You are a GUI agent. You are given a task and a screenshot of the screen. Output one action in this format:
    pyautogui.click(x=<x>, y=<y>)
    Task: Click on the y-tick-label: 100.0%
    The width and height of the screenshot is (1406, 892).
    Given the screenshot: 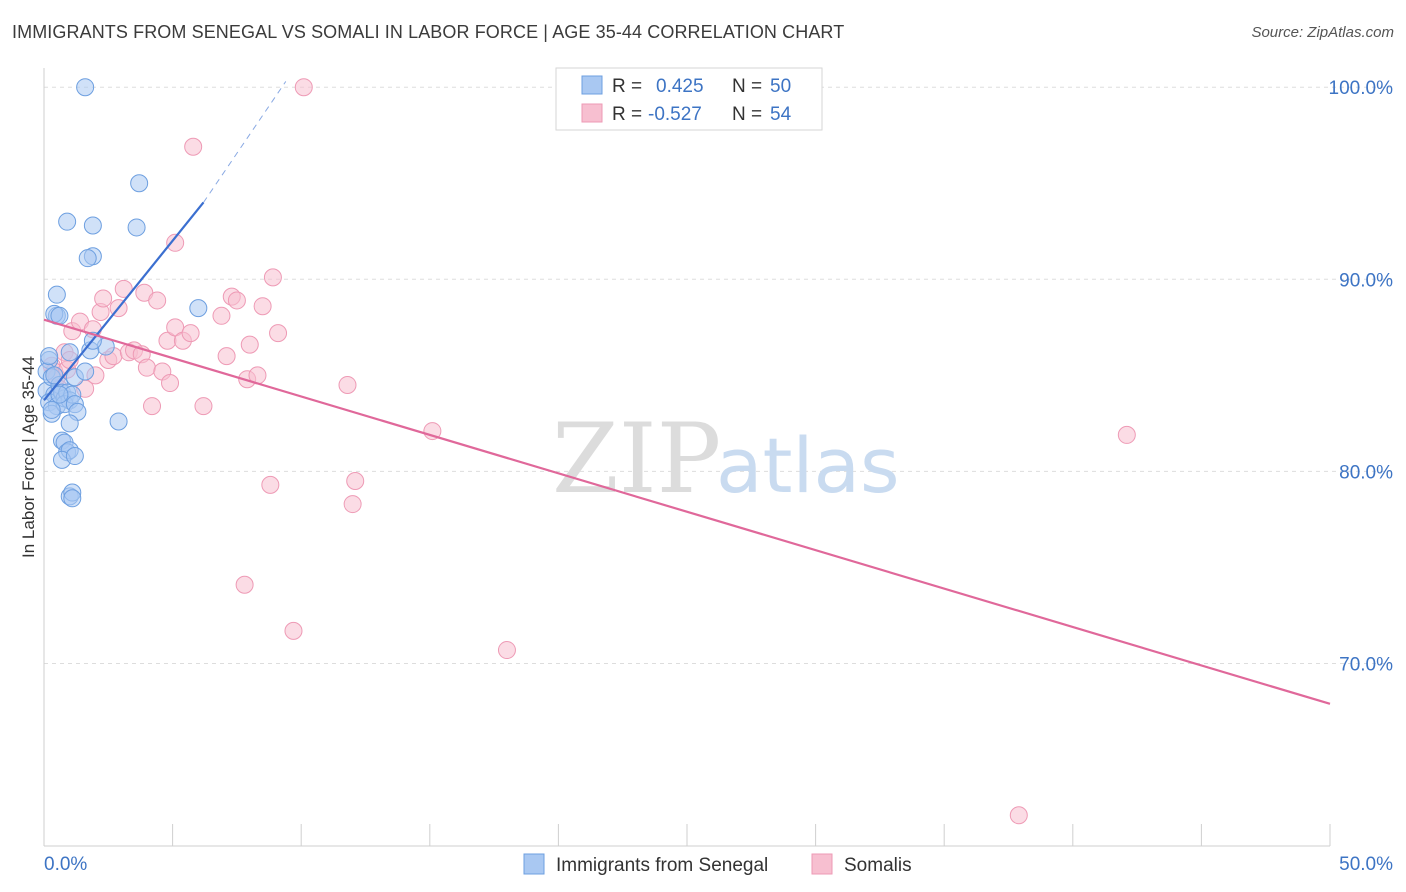 What is the action you would take?
    pyautogui.click(x=1361, y=88)
    